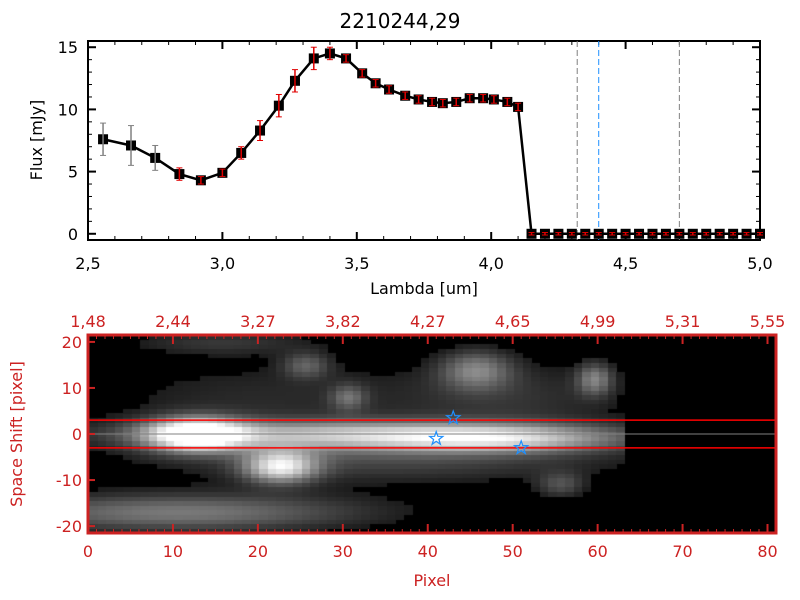 This screenshot has width=800, height=600. I want to click on x-tick-label: 0, so click(88, 551).